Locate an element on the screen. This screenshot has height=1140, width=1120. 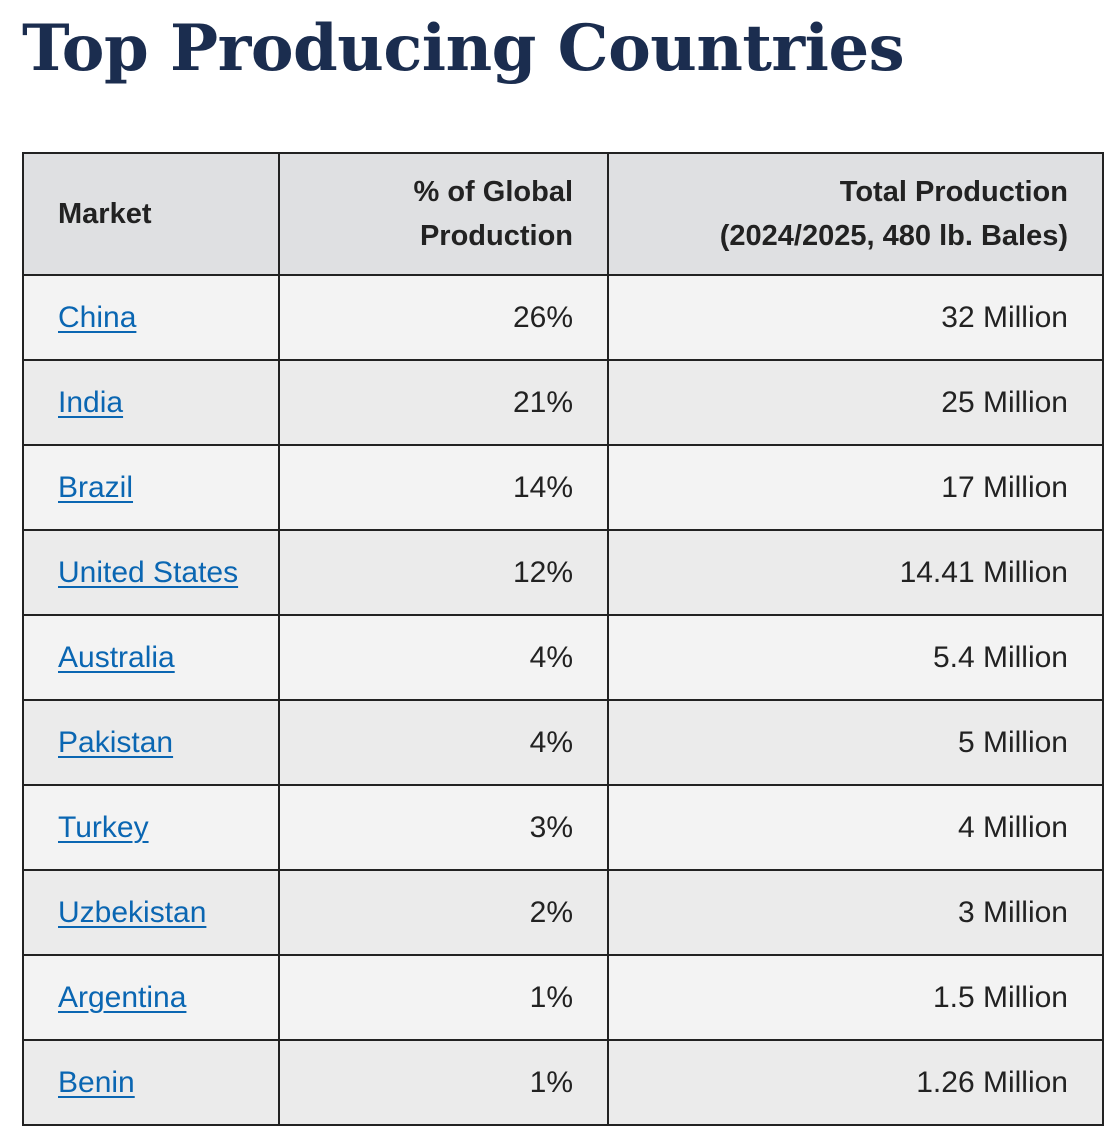
global-pct-cell: 2% is located at coordinates (443, 912).